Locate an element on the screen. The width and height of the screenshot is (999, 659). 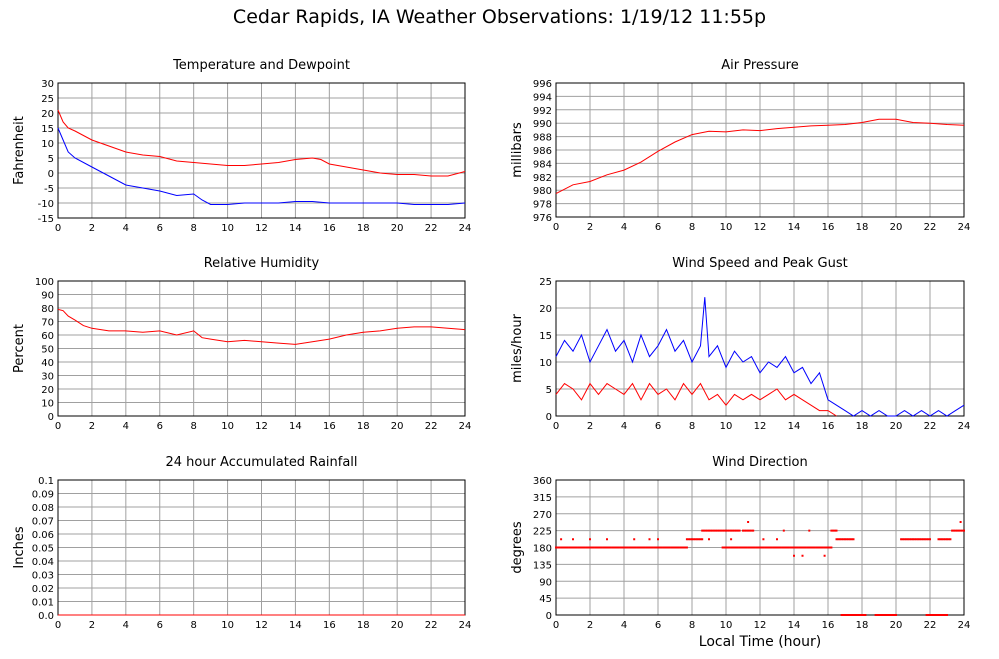
humidity-plot-frame is located at coordinates (261, 348).